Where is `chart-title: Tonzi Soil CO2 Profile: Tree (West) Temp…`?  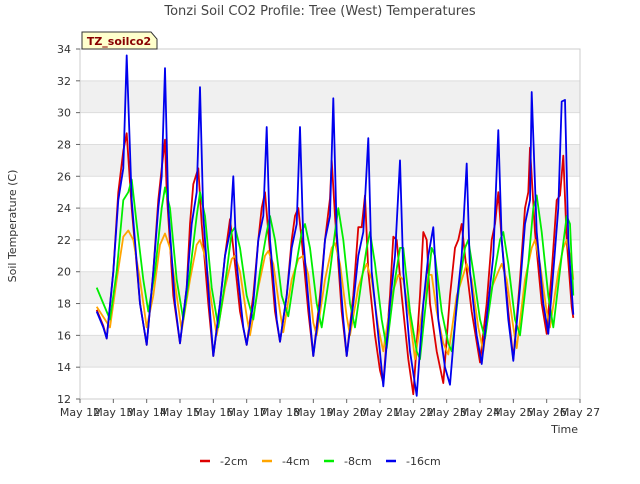 chart-title: Tonzi Soil CO2 Profile: Tree (West) Temp… is located at coordinates (319, 11).